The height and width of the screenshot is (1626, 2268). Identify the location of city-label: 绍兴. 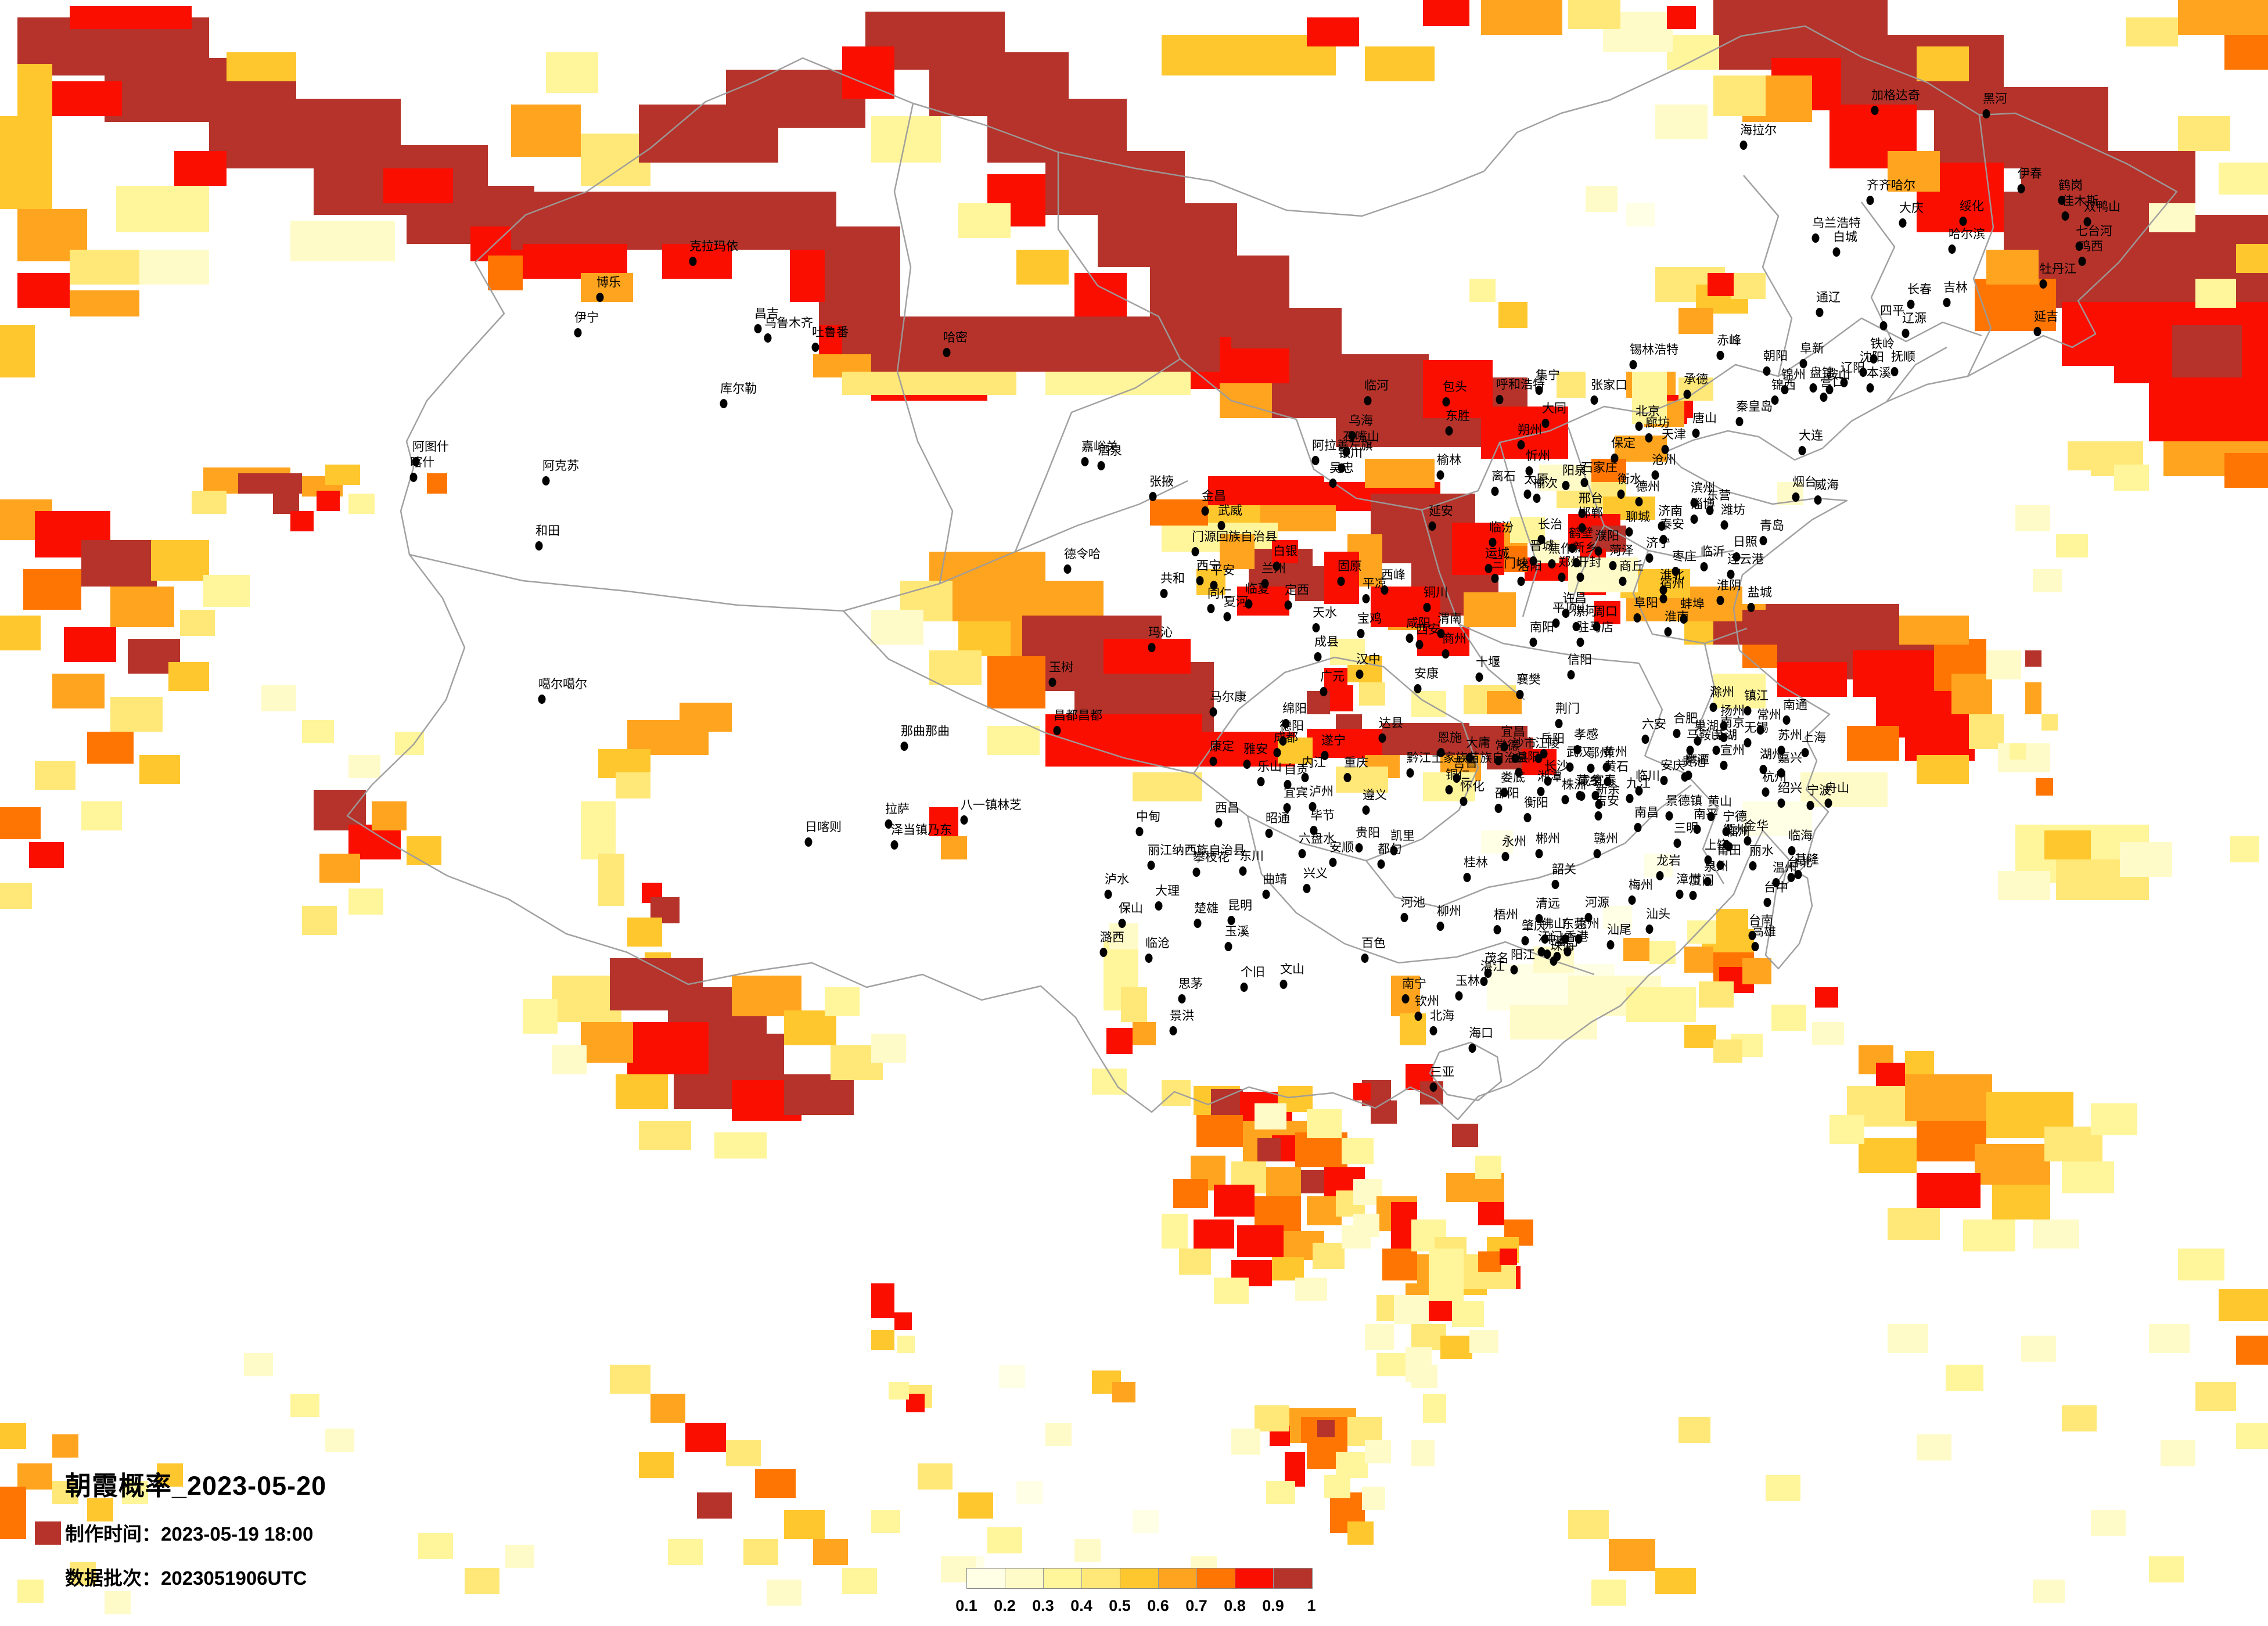
(1790, 789).